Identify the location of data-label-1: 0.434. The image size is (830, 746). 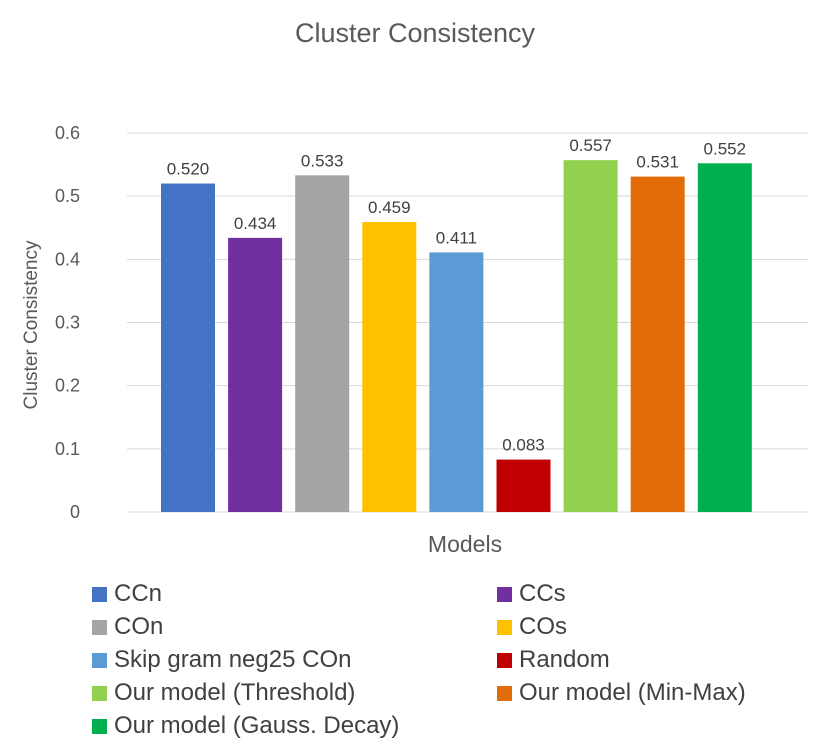
(255, 223).